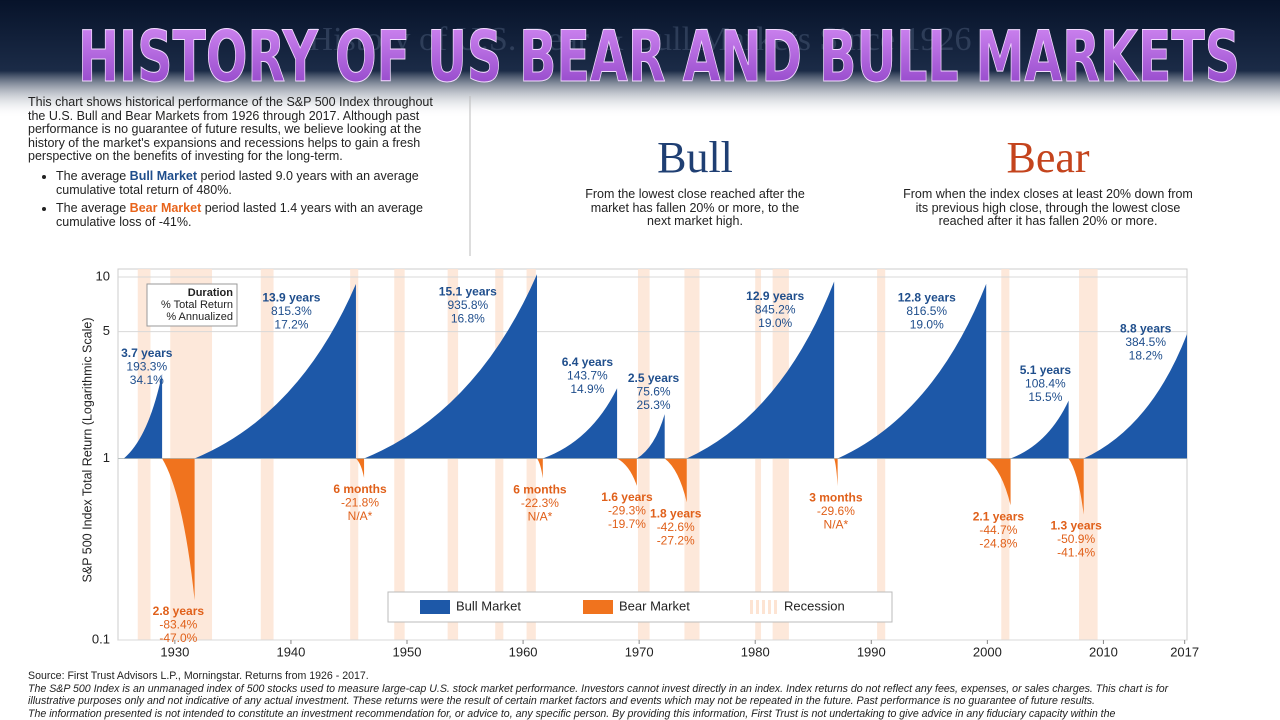 This screenshot has width=1280, height=720. Describe the element at coordinates (1076, 539) in the screenshot. I see `market-label: -50.9%` at that location.